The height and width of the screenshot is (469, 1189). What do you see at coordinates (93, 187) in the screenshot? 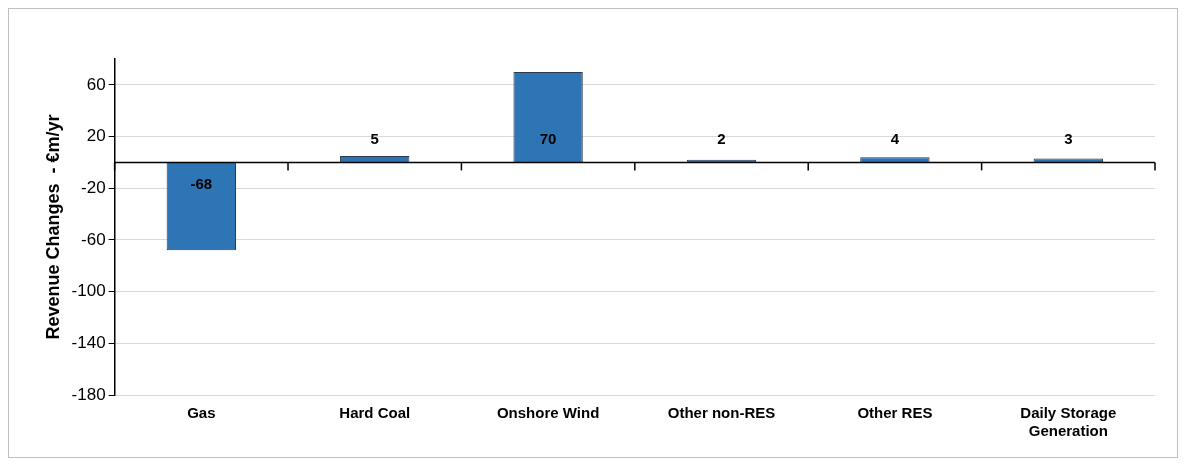
I see `y-tick-label: -20` at bounding box center [93, 187].